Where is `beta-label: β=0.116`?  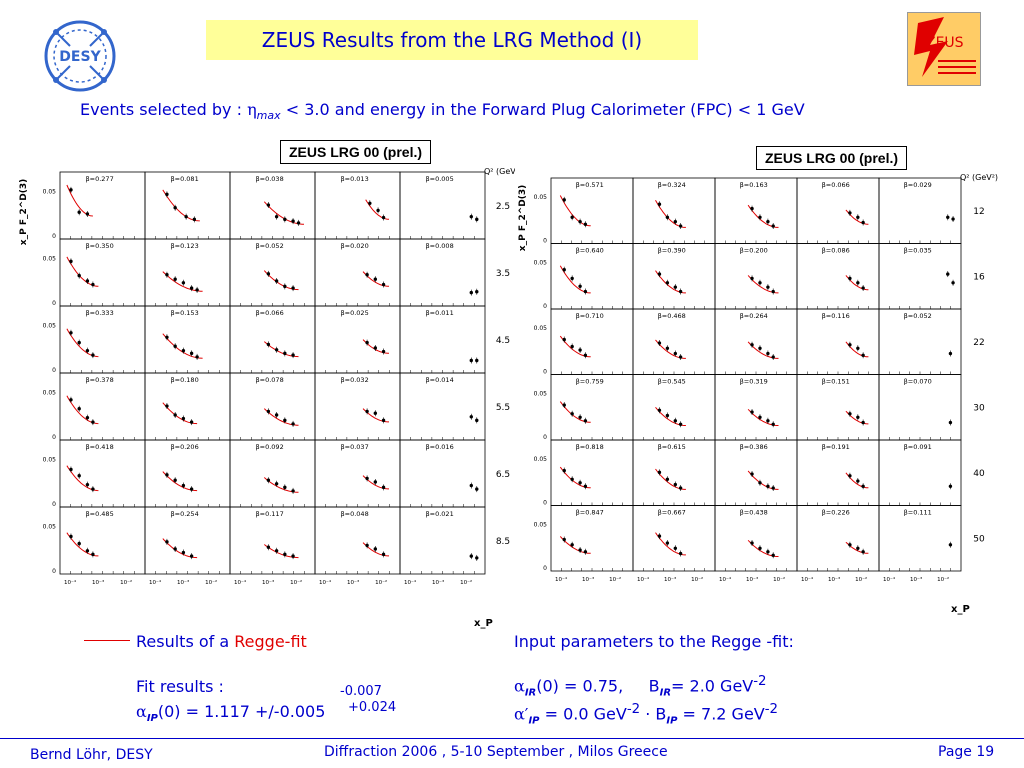
beta-label: β=0.116 is located at coordinates (836, 316).